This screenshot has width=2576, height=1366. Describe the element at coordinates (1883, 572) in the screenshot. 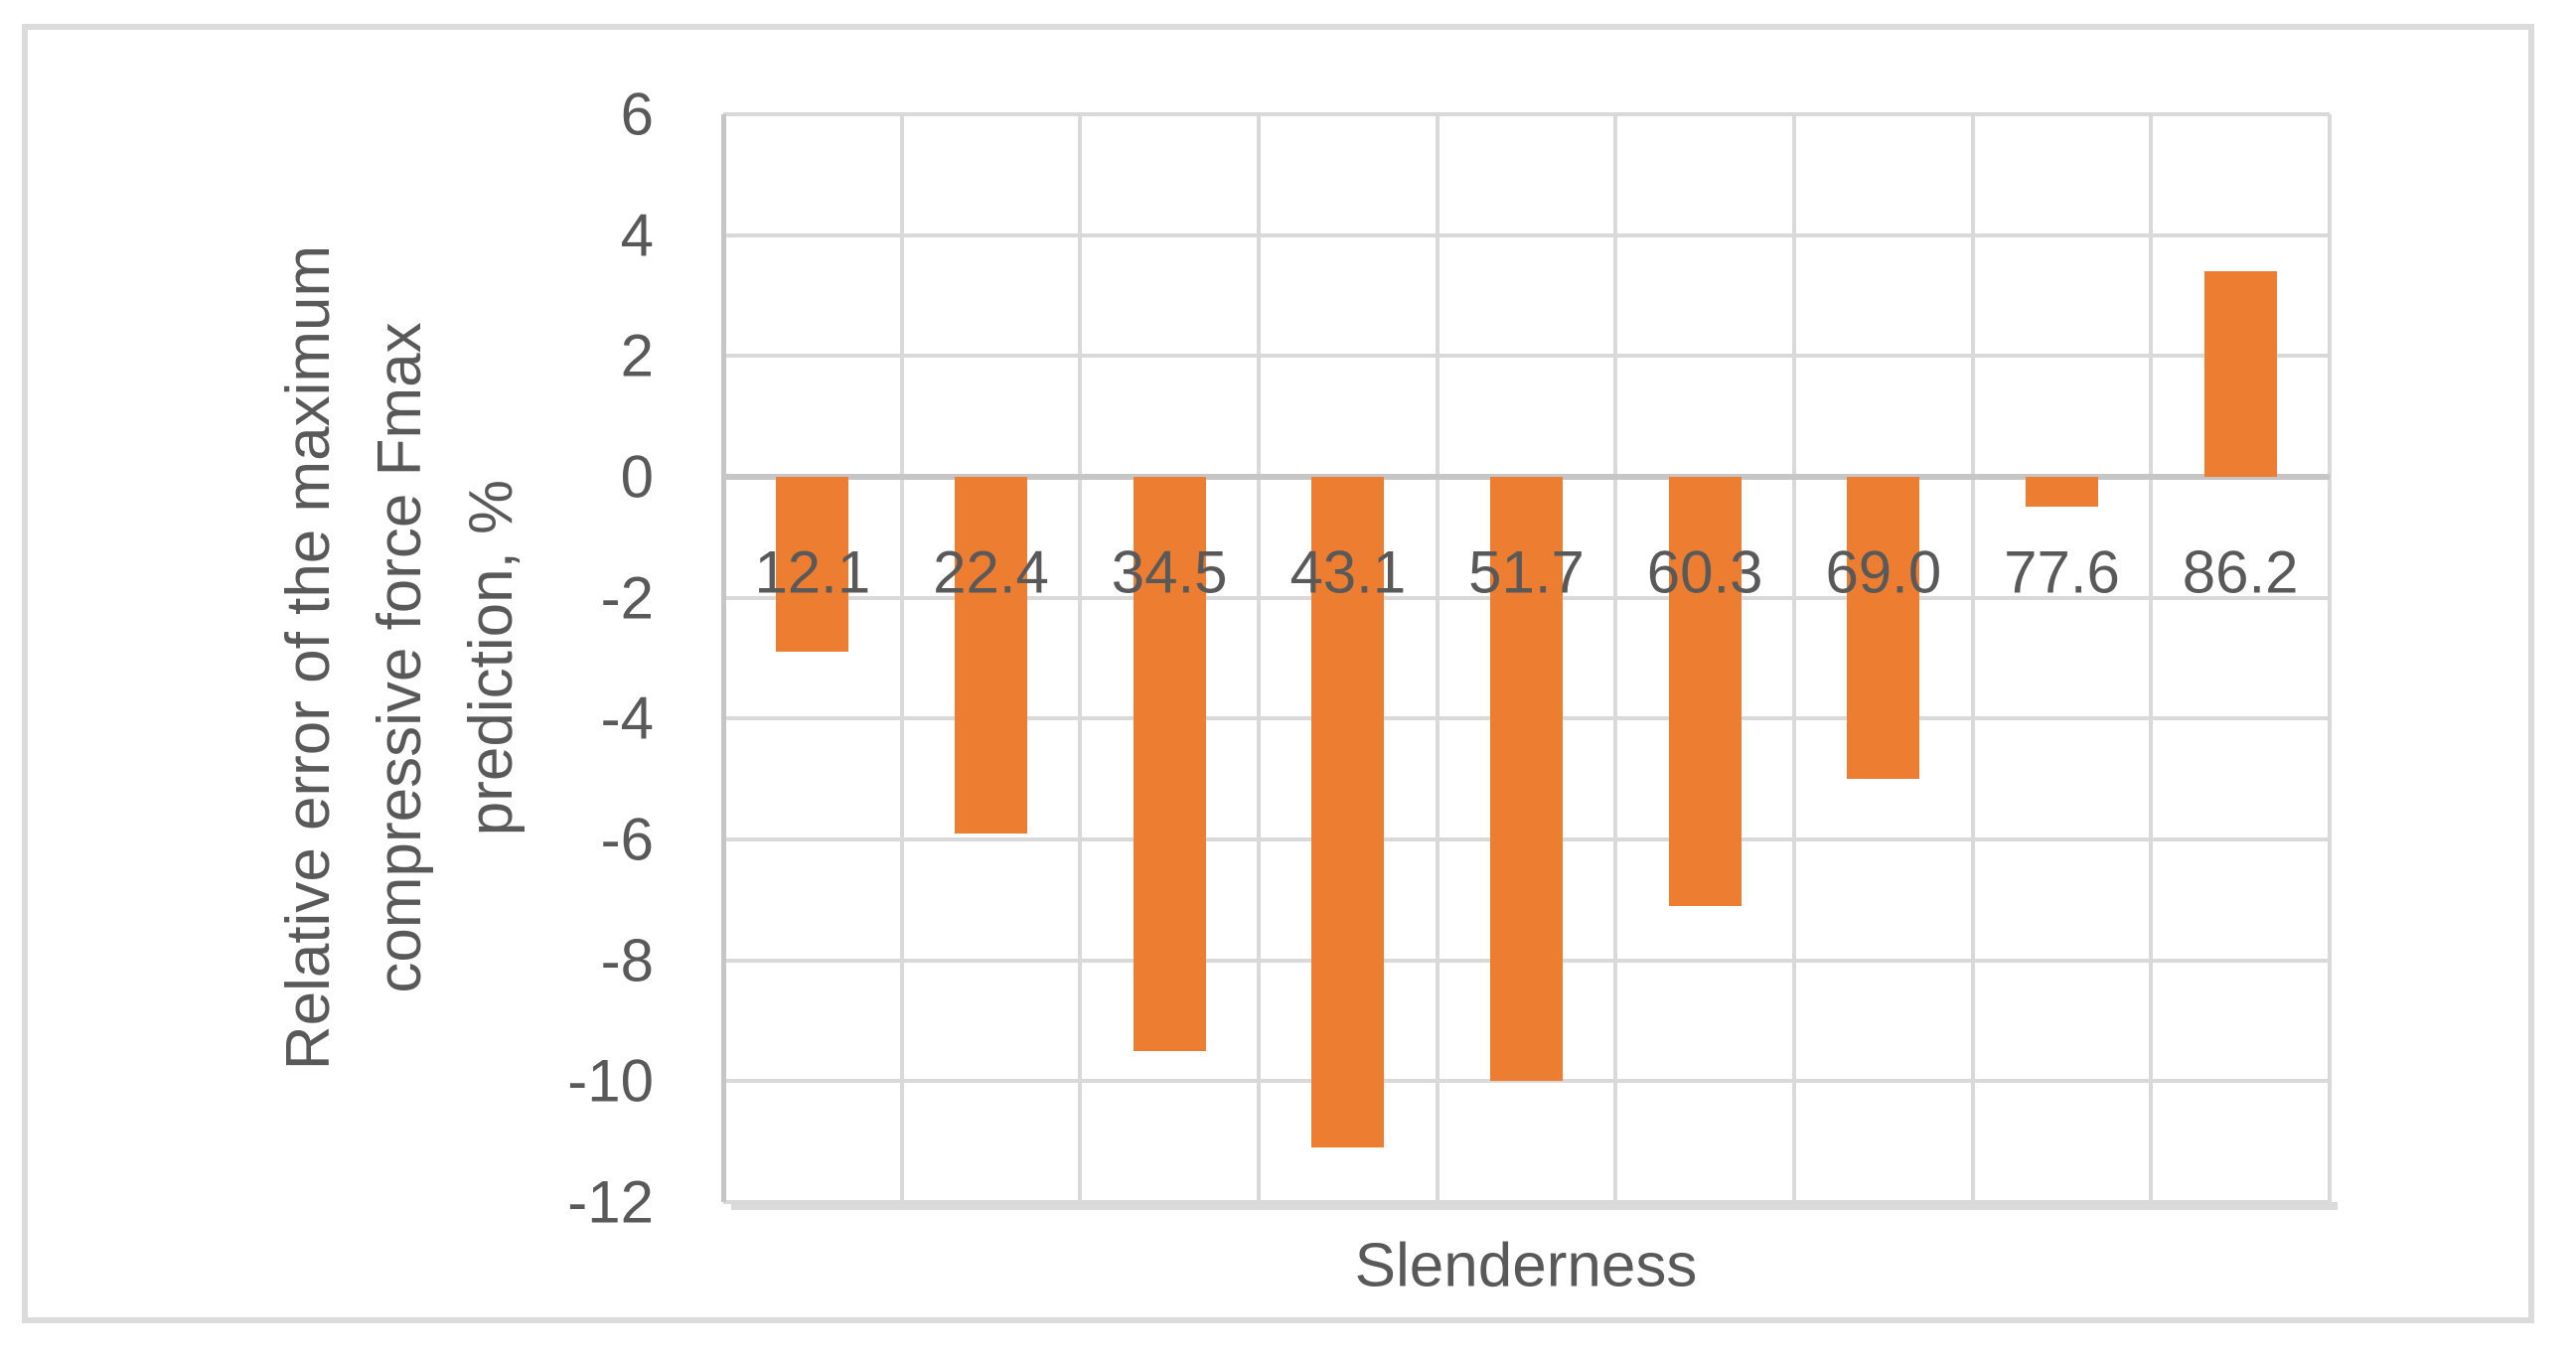

I see `category-label-69.0: 69.0` at that location.